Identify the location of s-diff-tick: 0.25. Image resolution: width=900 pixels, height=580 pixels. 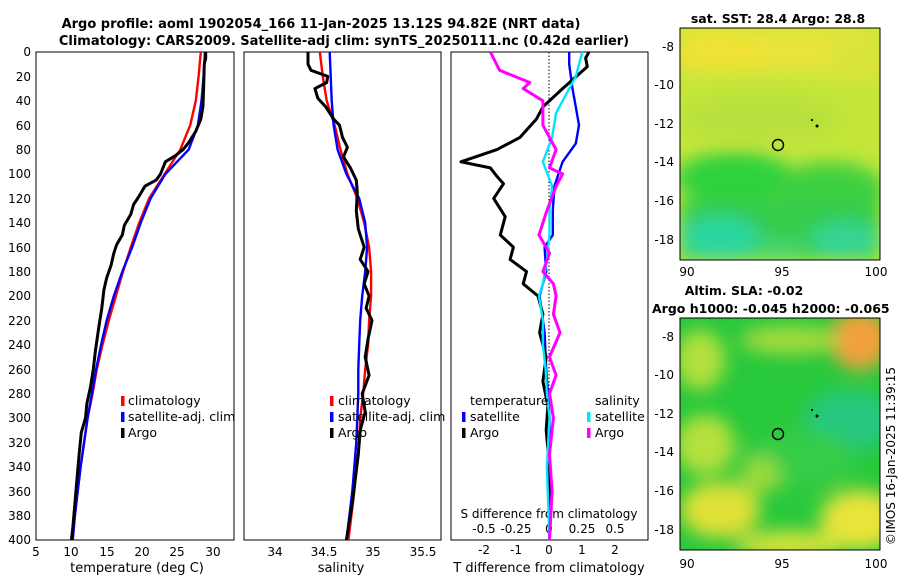
(582, 529).